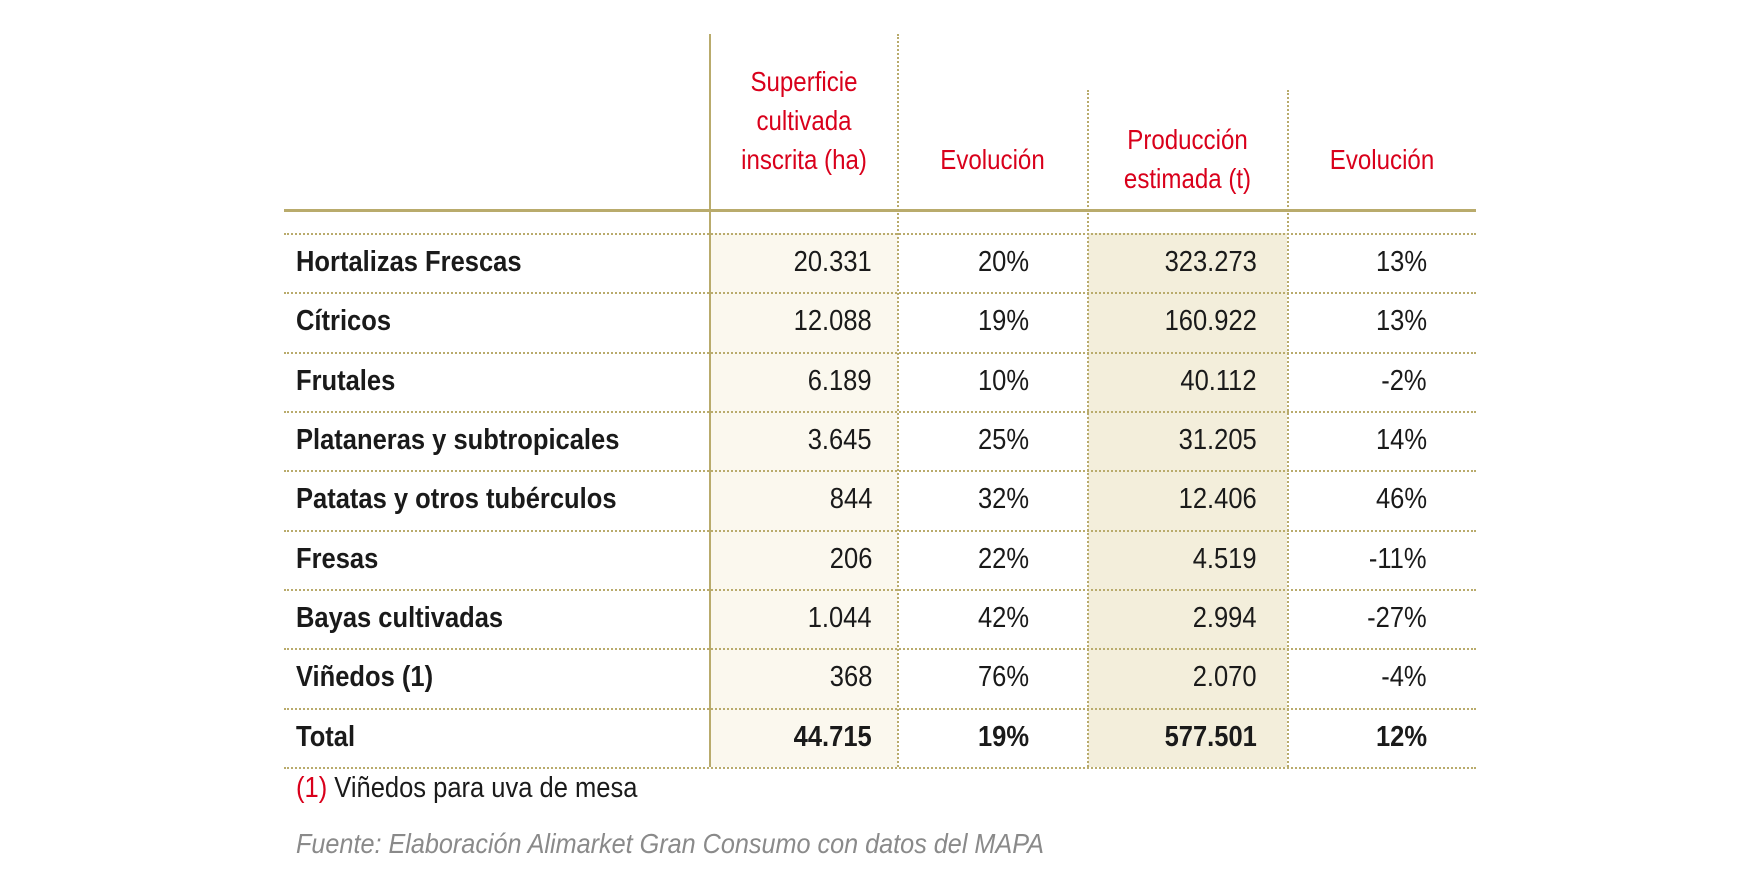 The image size is (1760, 872). I want to click on superficie-cell: 206, so click(850, 559).